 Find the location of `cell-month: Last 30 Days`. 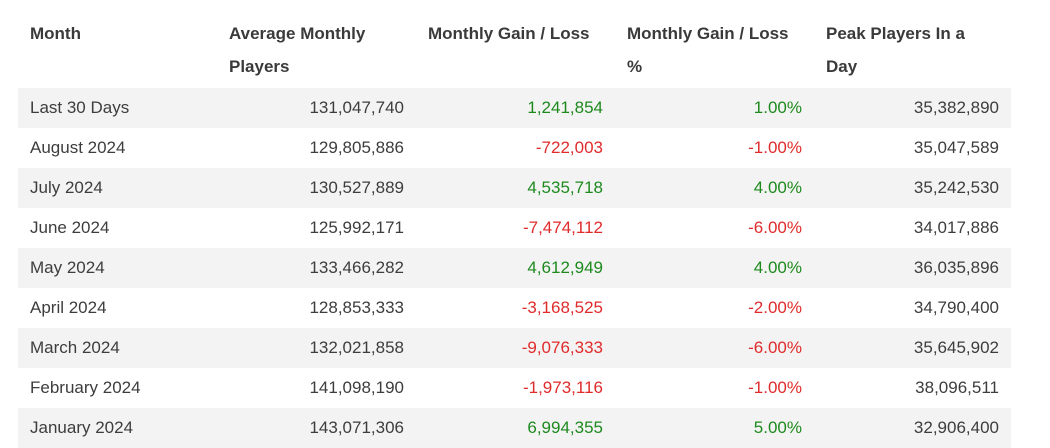

cell-month: Last 30 Days is located at coordinates (117, 108).